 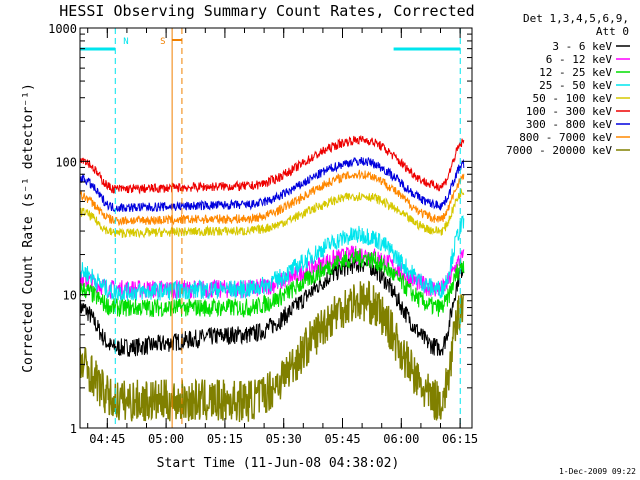 I want to click on x-tick-label: 05:45, so click(x=342, y=439).